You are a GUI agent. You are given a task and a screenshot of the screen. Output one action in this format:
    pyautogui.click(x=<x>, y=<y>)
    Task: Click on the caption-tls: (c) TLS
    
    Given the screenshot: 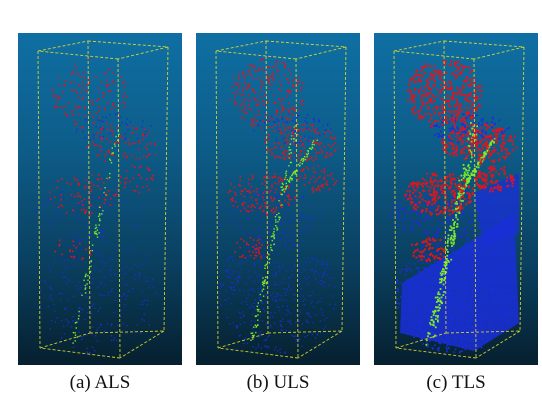 What is the action you would take?
    pyautogui.click(x=456, y=382)
    